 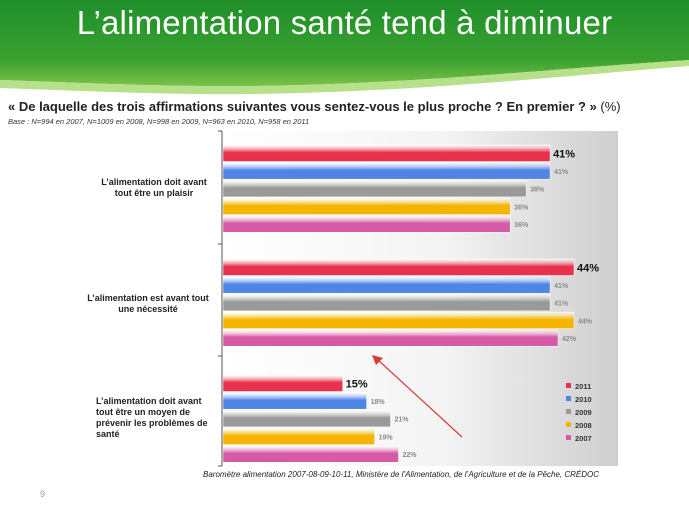 I want to click on bar-2009-cat1, so click(x=374, y=189).